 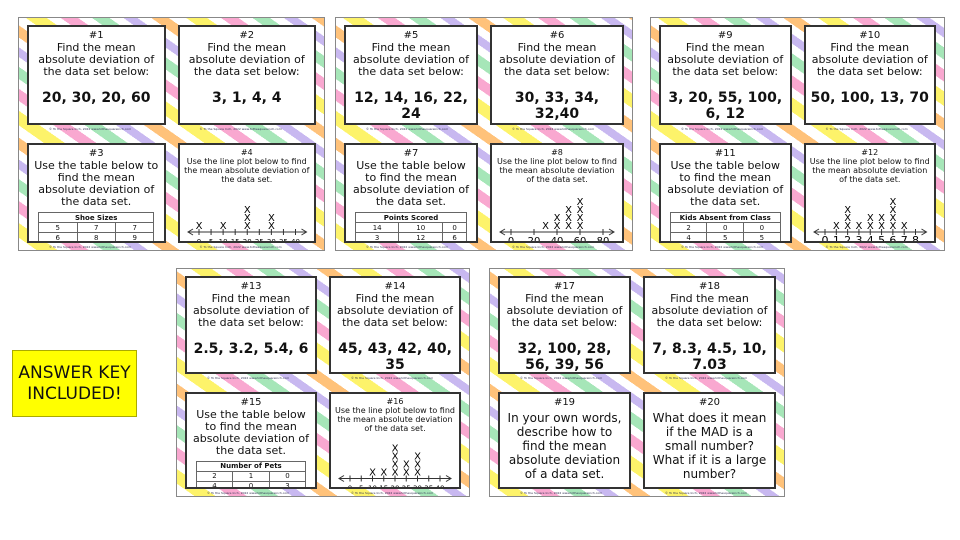 What do you see at coordinates (688, 236) in the screenshot?
I see `table-cell: 4` at bounding box center [688, 236].